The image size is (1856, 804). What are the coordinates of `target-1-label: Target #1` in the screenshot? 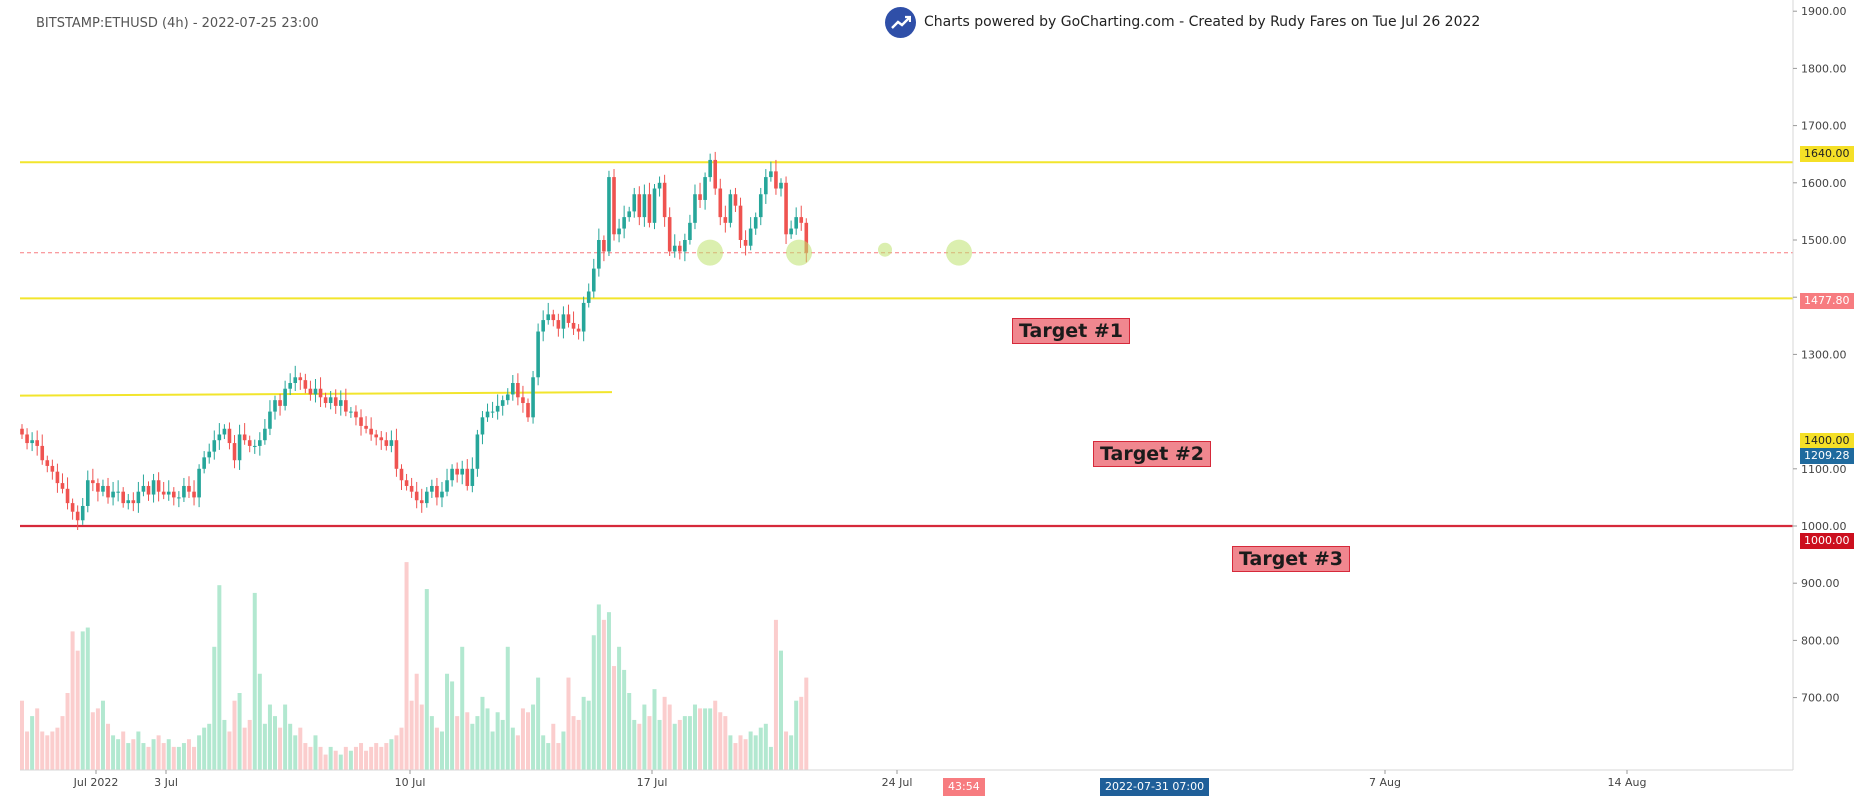 It's located at (1071, 331).